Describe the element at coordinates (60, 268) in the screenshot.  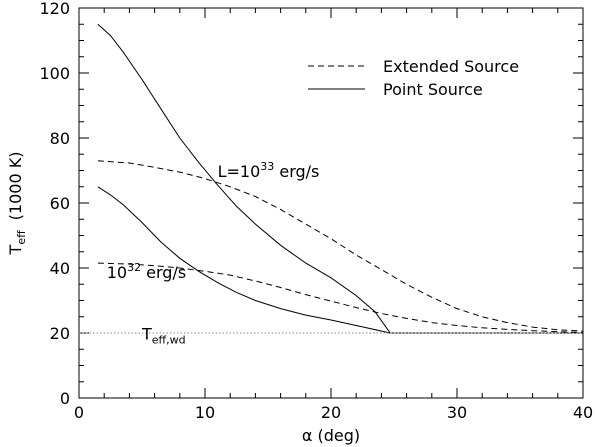
I see `y-tick-label: 40` at that location.